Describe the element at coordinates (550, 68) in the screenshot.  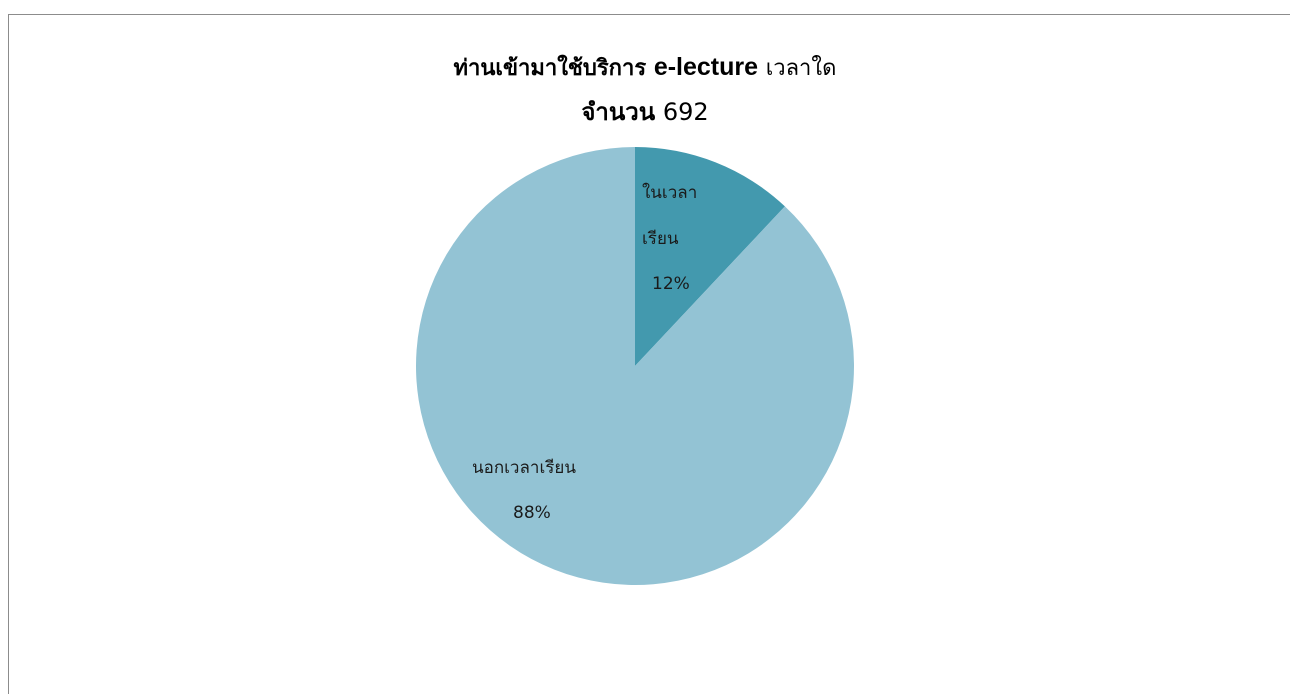
I see `chart-title-part1: ท่านเข้ามาใช้บริการ` at that location.